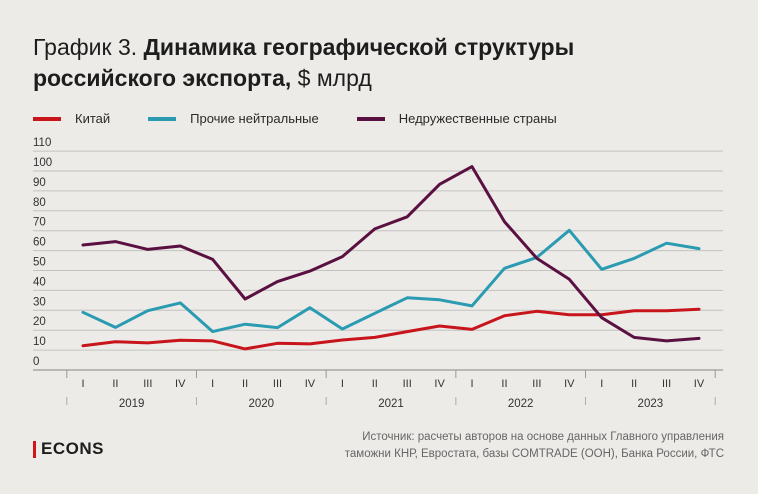 The height and width of the screenshot is (494, 758). I want to click on y-tick-label: 70, so click(39, 223).